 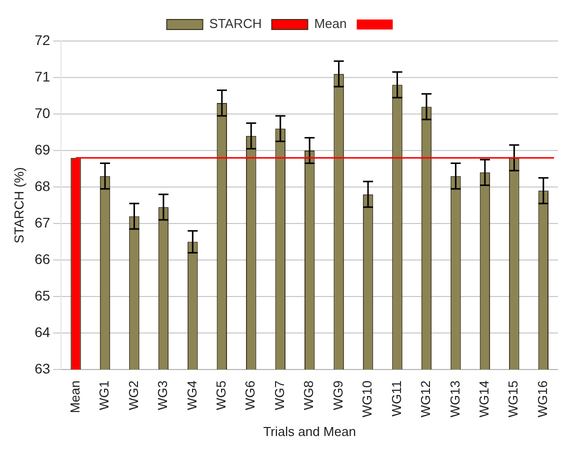 What do you see at coordinates (42, 295) in the screenshot?
I see `y-tick-label: 65` at bounding box center [42, 295].